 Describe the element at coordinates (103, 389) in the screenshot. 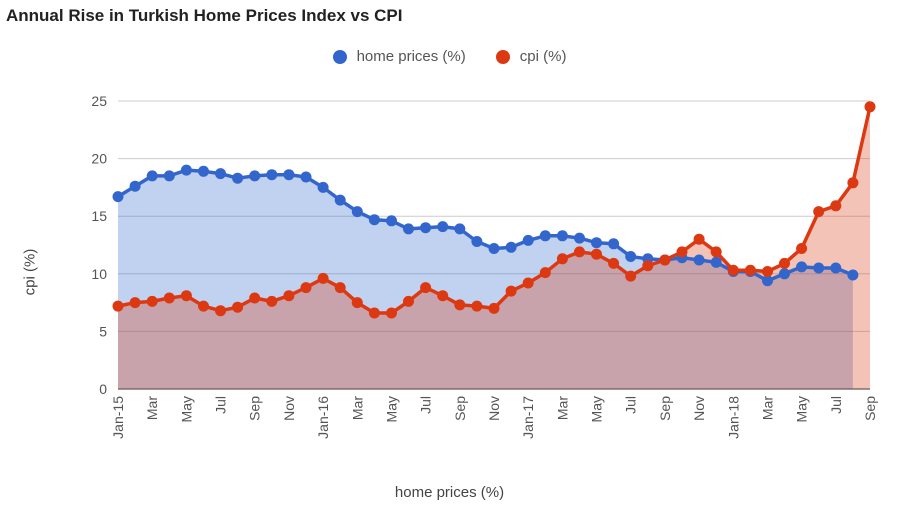

I see `y-tick-label: 0` at that location.